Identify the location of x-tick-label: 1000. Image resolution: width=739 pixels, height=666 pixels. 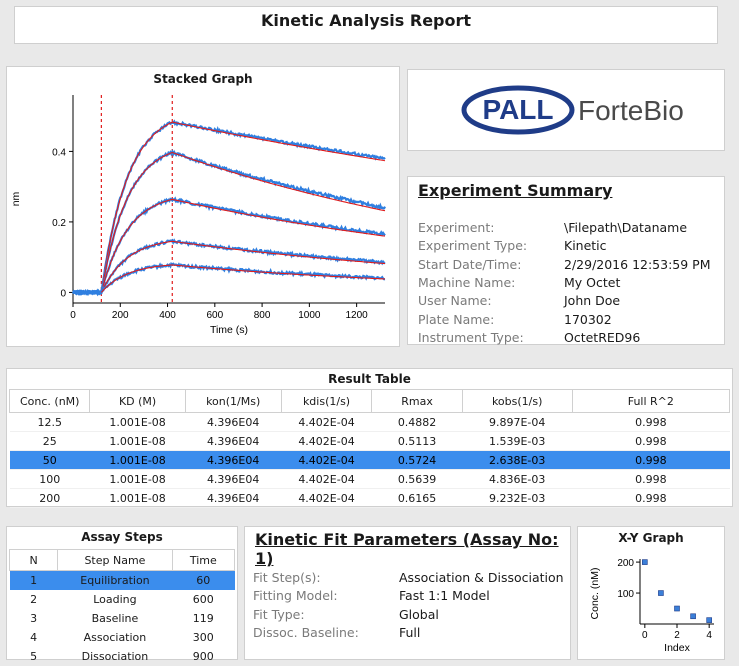
(309, 315).